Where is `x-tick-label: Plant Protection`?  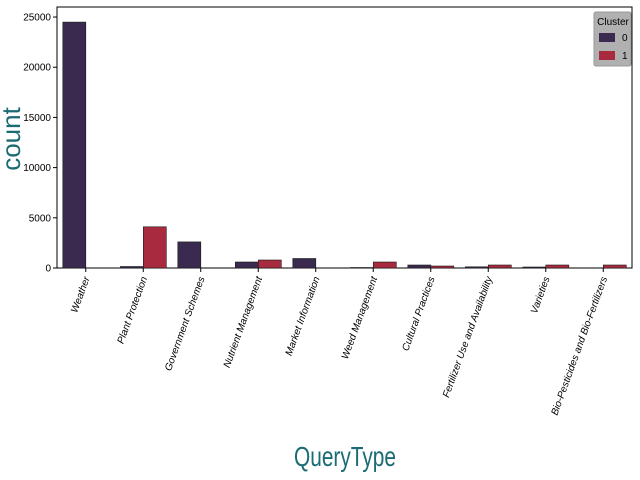 x-tick-label: Plant Protection is located at coordinates (133, 310).